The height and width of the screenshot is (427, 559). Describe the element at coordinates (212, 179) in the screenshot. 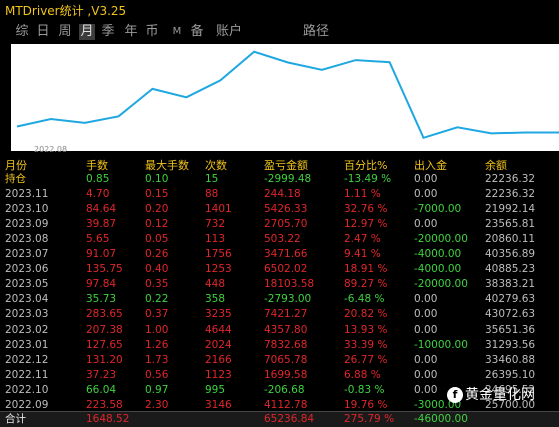

I see `table-cell: 15` at that location.